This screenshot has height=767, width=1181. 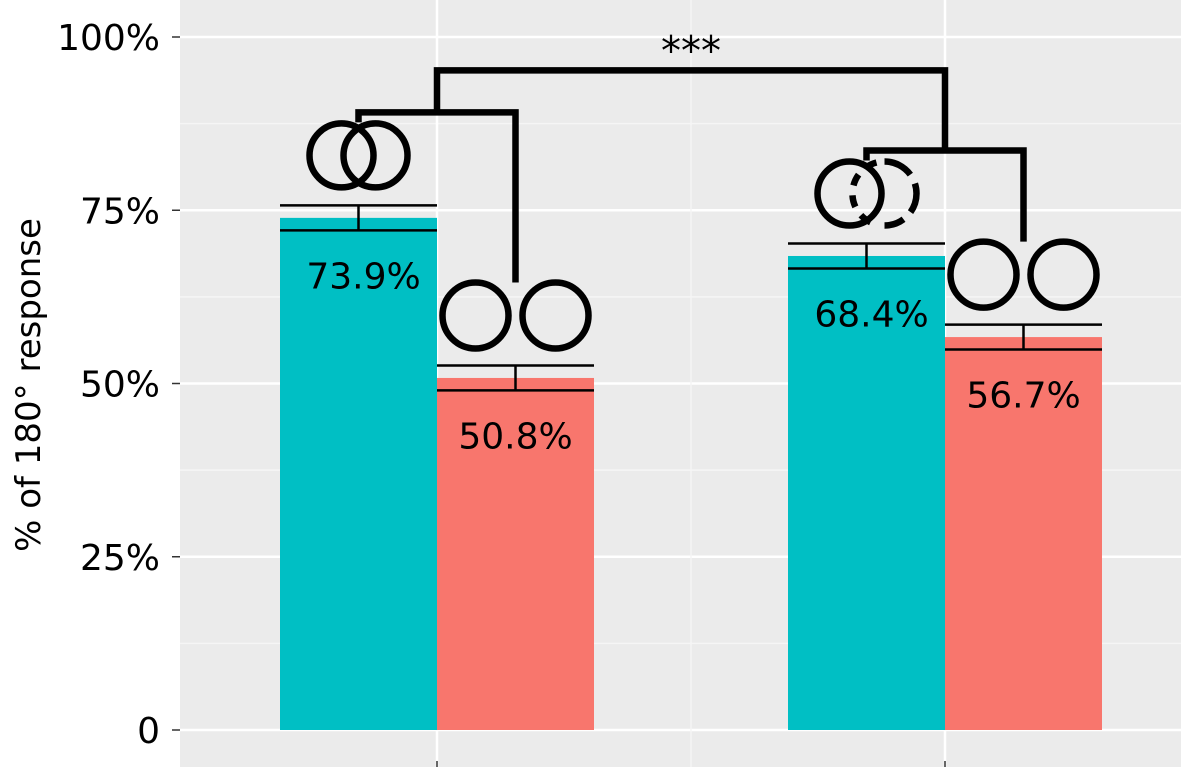 I want to click on between-group-bracket, so click(x=691, y=109).